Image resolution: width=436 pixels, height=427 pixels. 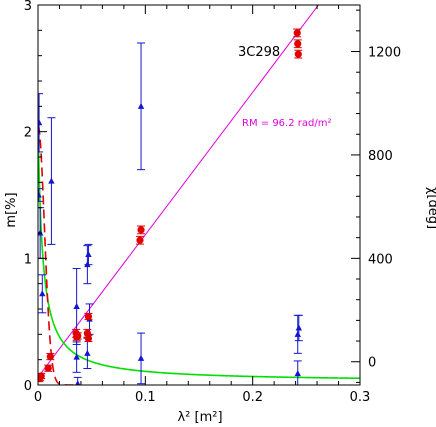 I want to click on x-tick-label: 0, so click(x=38, y=397).